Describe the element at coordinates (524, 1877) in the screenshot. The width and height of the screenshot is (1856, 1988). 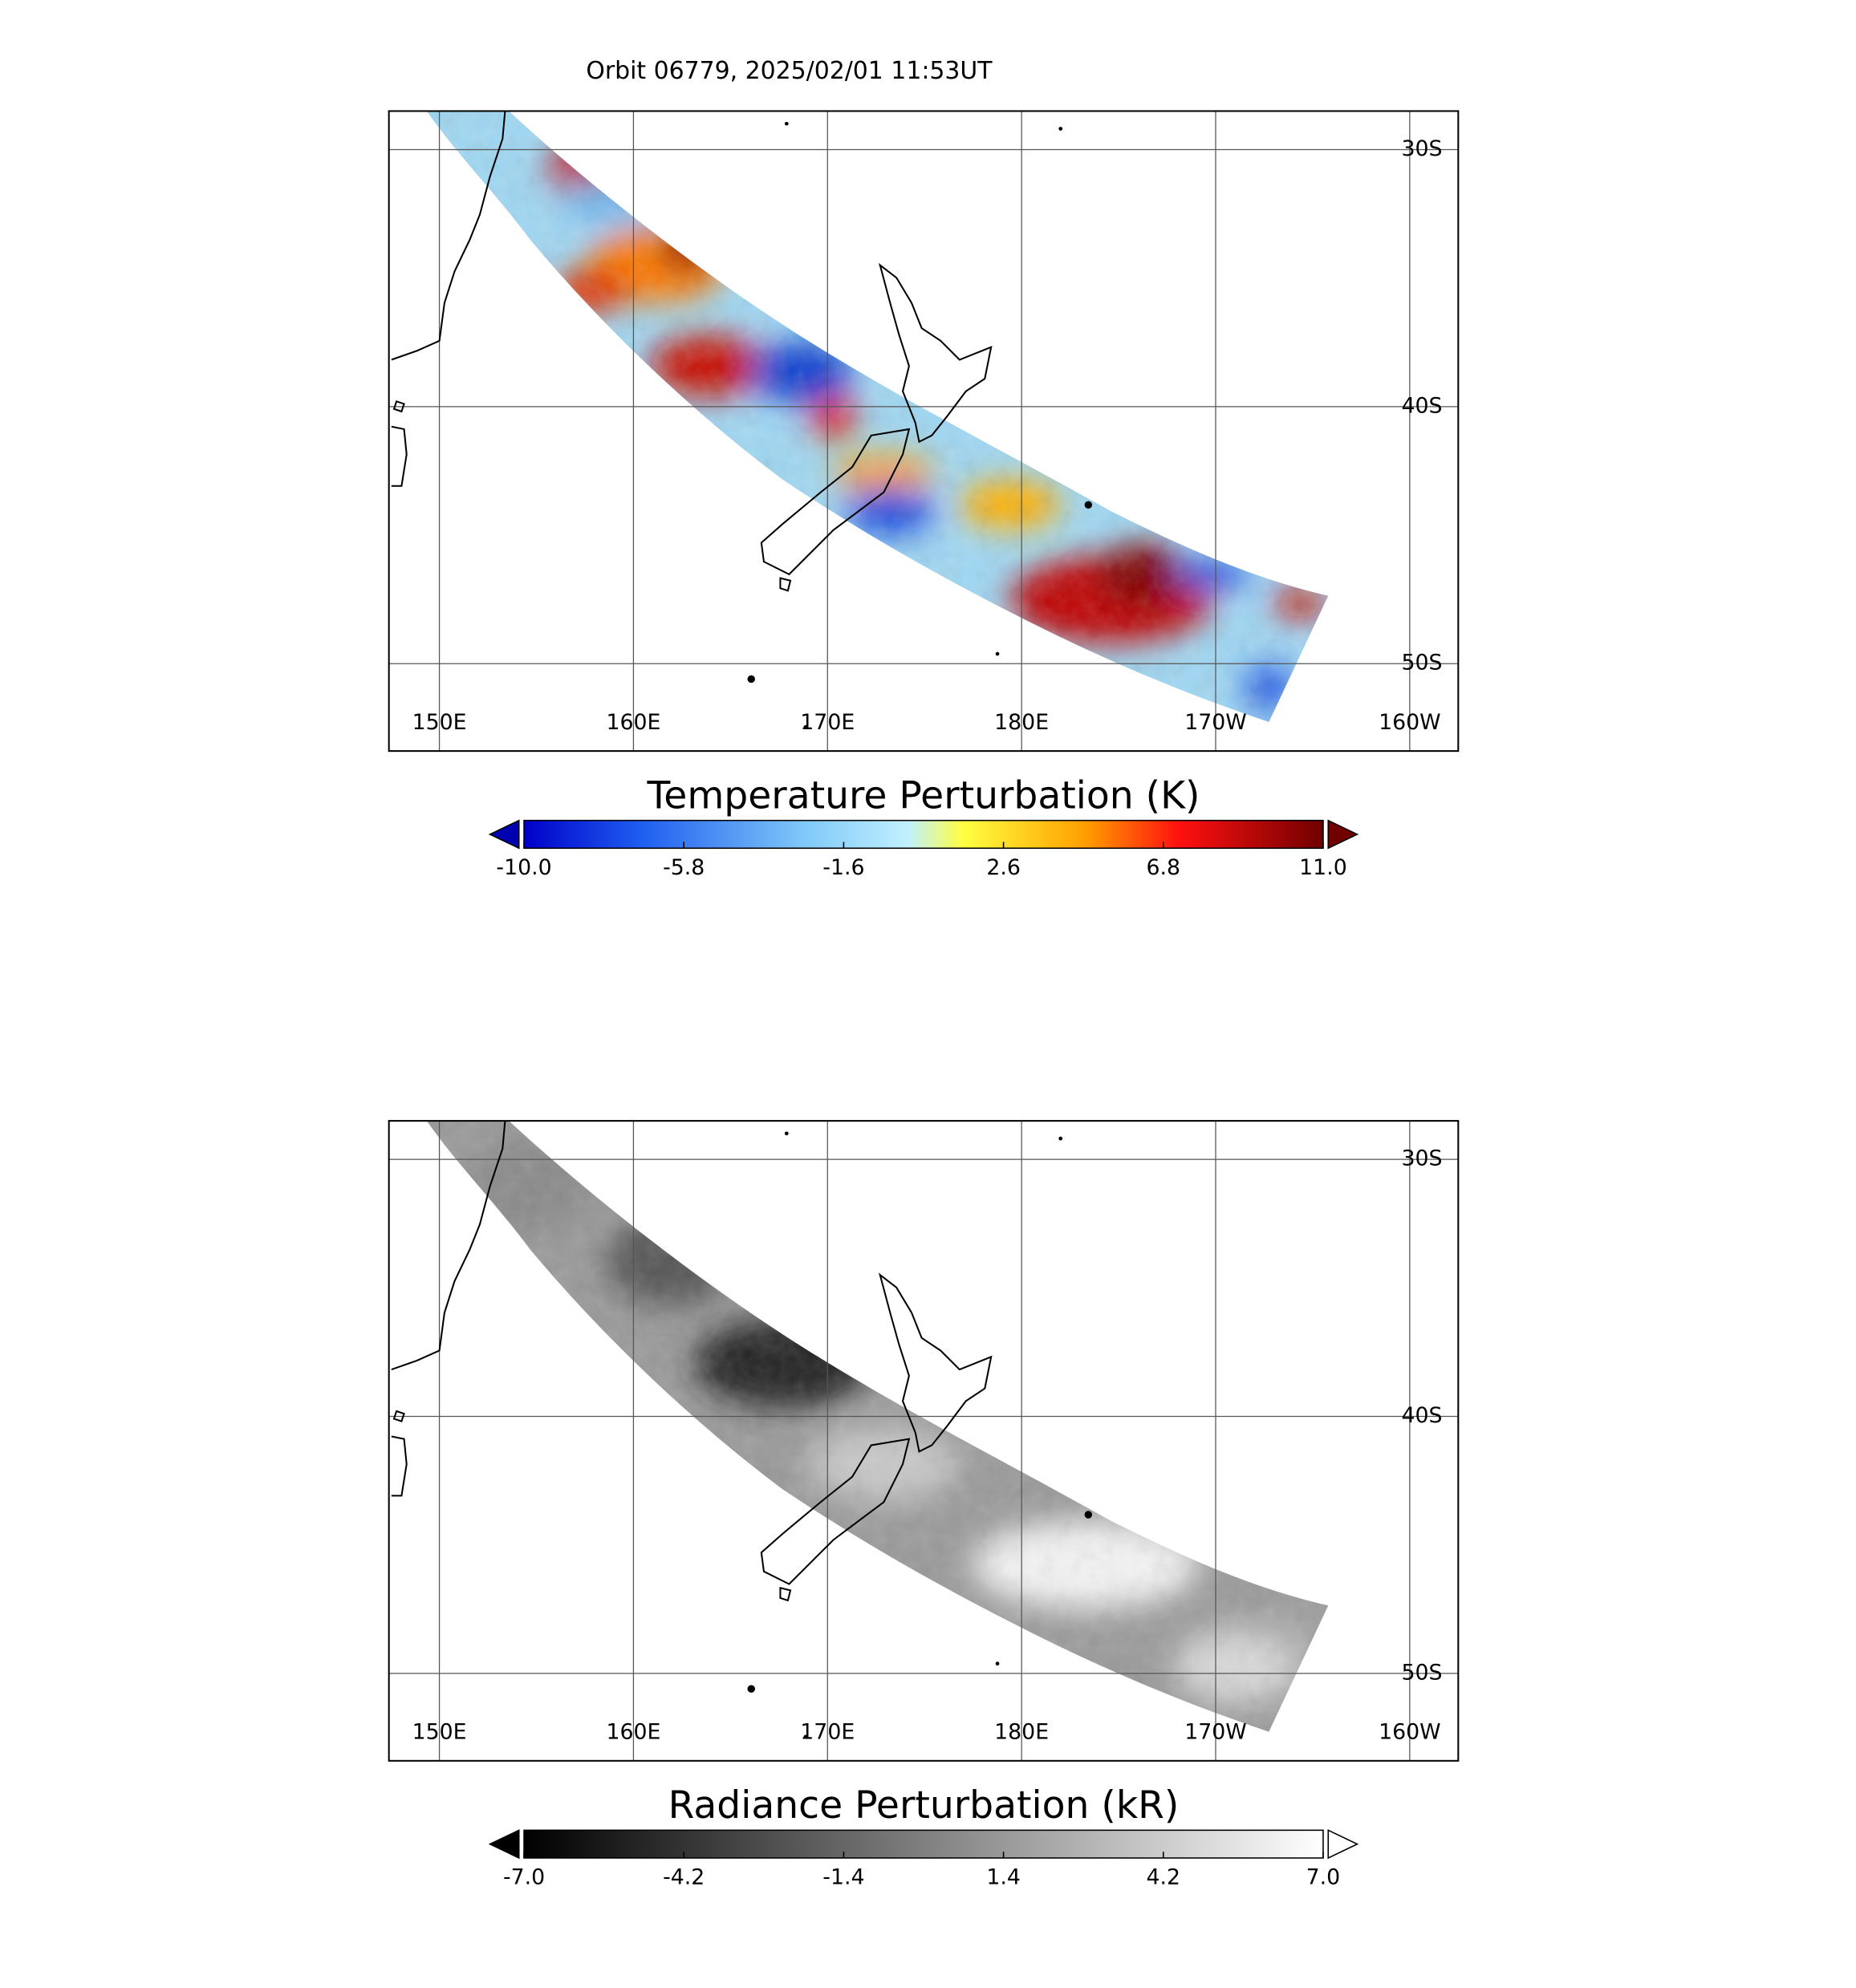
I see `colorbar-tick-label: -7.0` at that location.